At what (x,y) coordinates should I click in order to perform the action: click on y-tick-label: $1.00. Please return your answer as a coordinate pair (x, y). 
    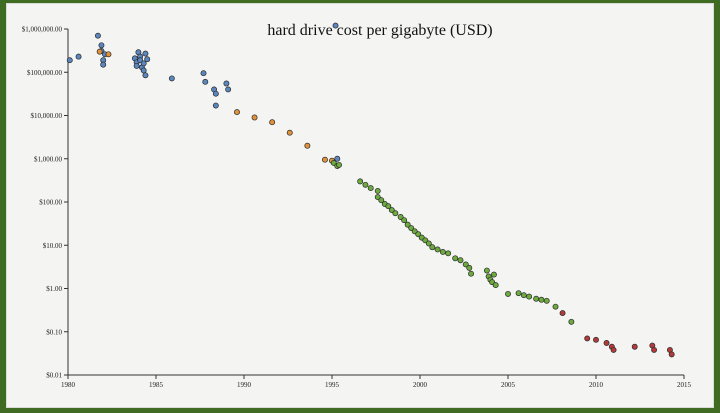
    Looking at the image, I should click on (54, 289).